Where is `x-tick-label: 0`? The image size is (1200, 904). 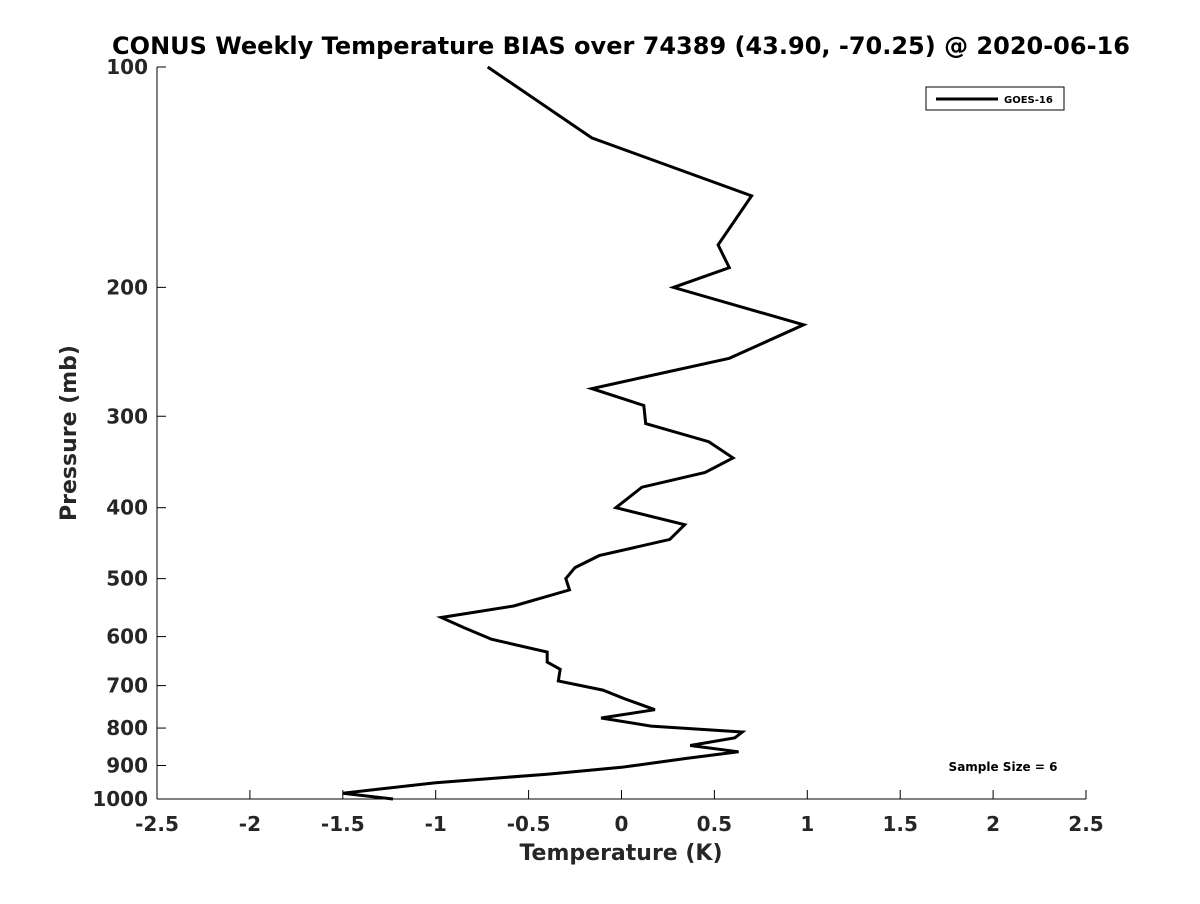
x-tick-label: 0 is located at coordinates (622, 824).